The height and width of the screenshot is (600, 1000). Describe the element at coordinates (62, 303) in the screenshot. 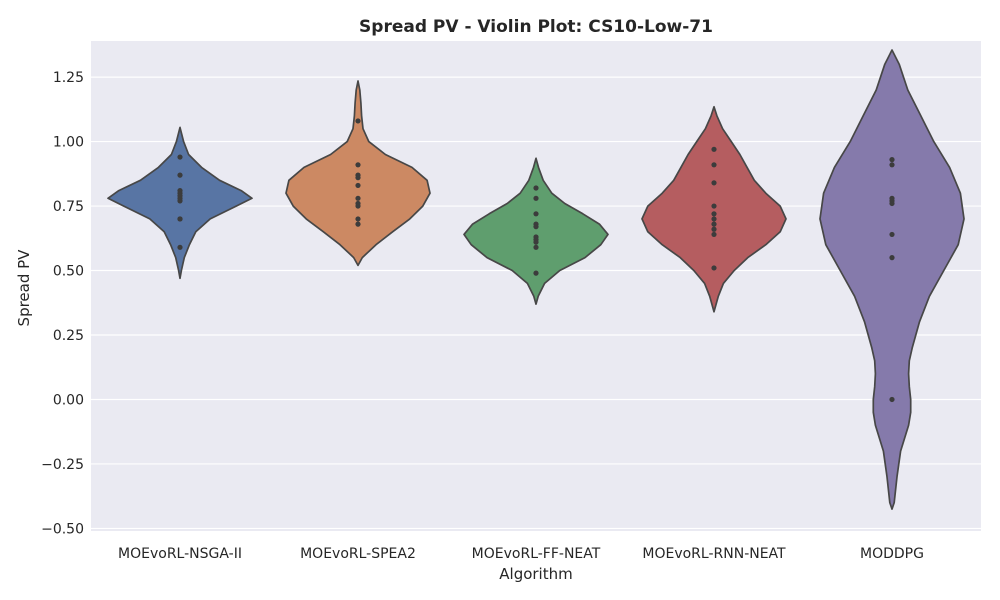

I see `y-tick-labels: −0.50 −0.25 0.00 0.25 0.50 0.75 1.00 1.25` at that location.